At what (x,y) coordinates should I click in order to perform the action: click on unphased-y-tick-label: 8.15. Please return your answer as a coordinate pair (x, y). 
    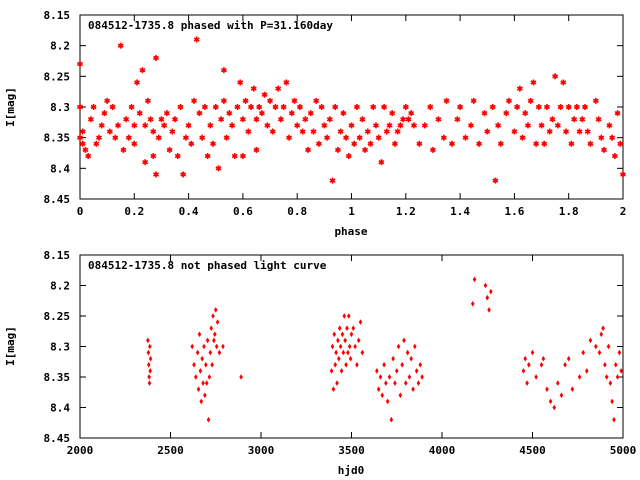
    Looking at the image, I should click on (57, 255).